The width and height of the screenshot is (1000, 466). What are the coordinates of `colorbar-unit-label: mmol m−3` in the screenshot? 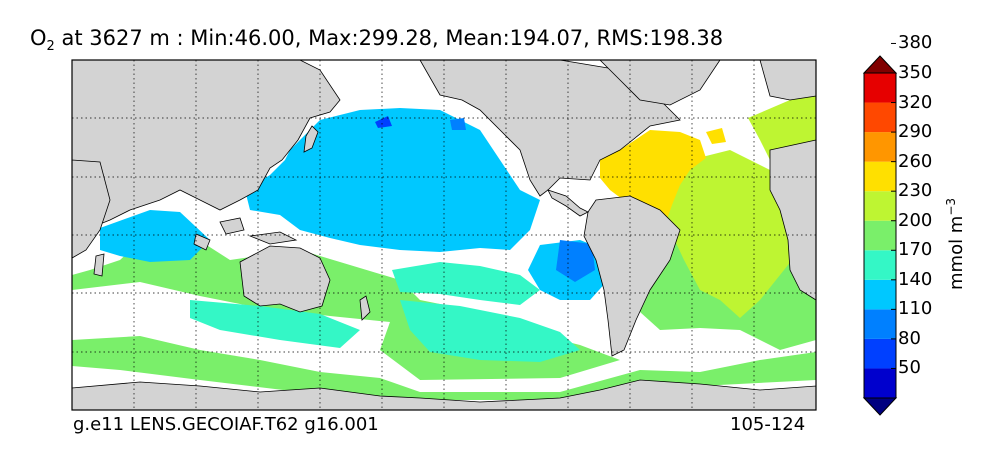 It's located at (955, 244).